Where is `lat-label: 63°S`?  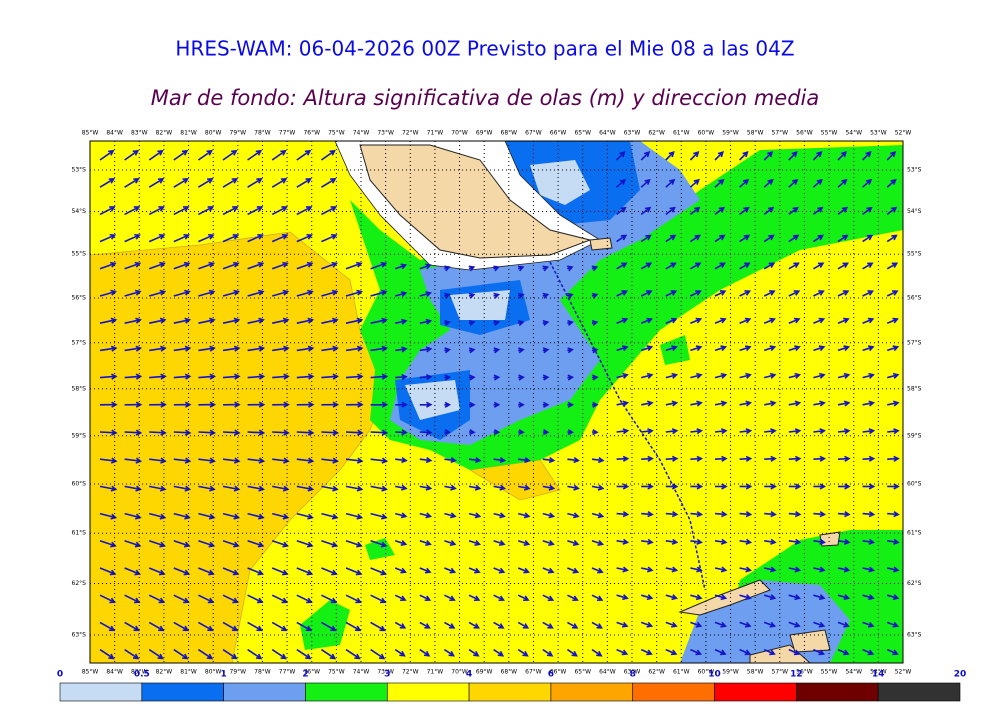 lat-label: 63°S is located at coordinates (79, 635).